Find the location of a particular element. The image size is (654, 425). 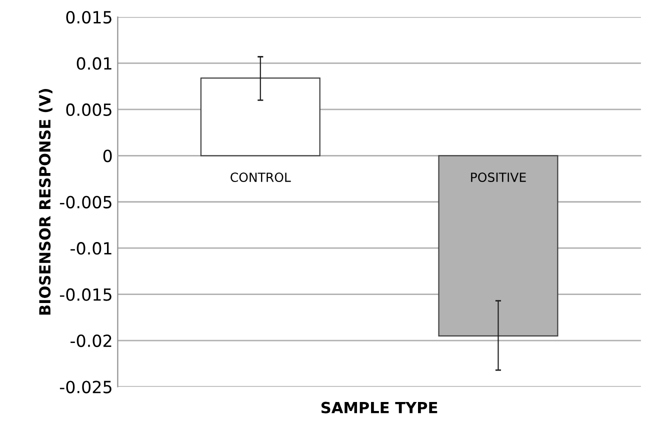

y-tick-label: 0 is located at coordinates (107, 156).